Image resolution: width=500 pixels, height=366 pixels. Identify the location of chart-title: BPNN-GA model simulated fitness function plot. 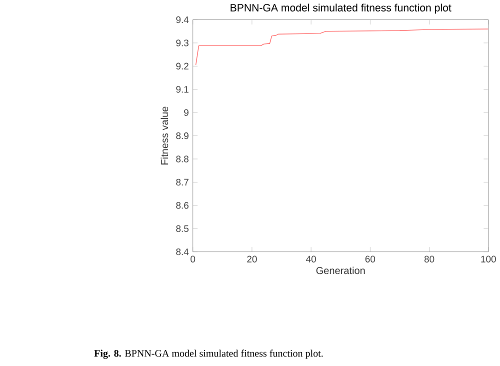
(341, 9).